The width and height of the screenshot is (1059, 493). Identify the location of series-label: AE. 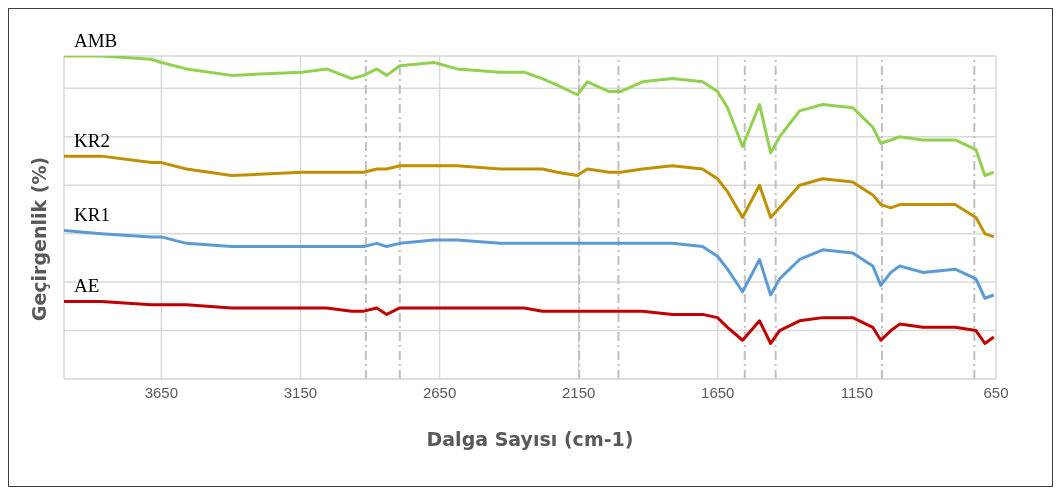
(87, 286).